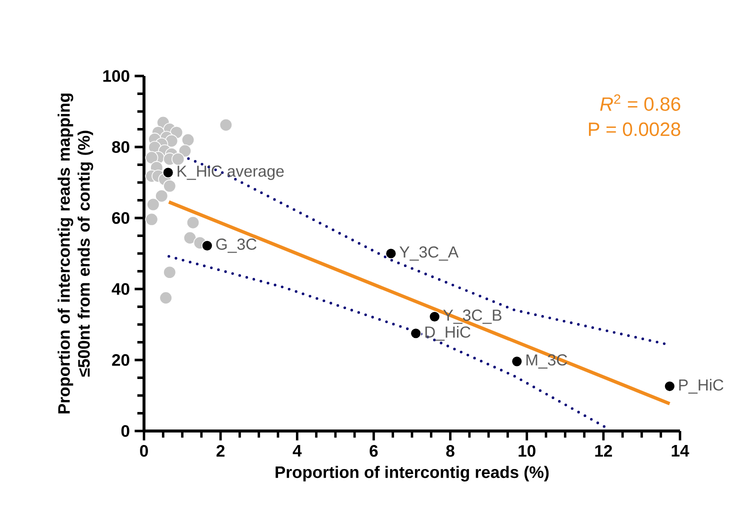 Image resolution: width=736 pixels, height=519 pixels. What do you see at coordinates (236, 245) in the screenshot?
I see `annotation: G_3C` at bounding box center [236, 245].